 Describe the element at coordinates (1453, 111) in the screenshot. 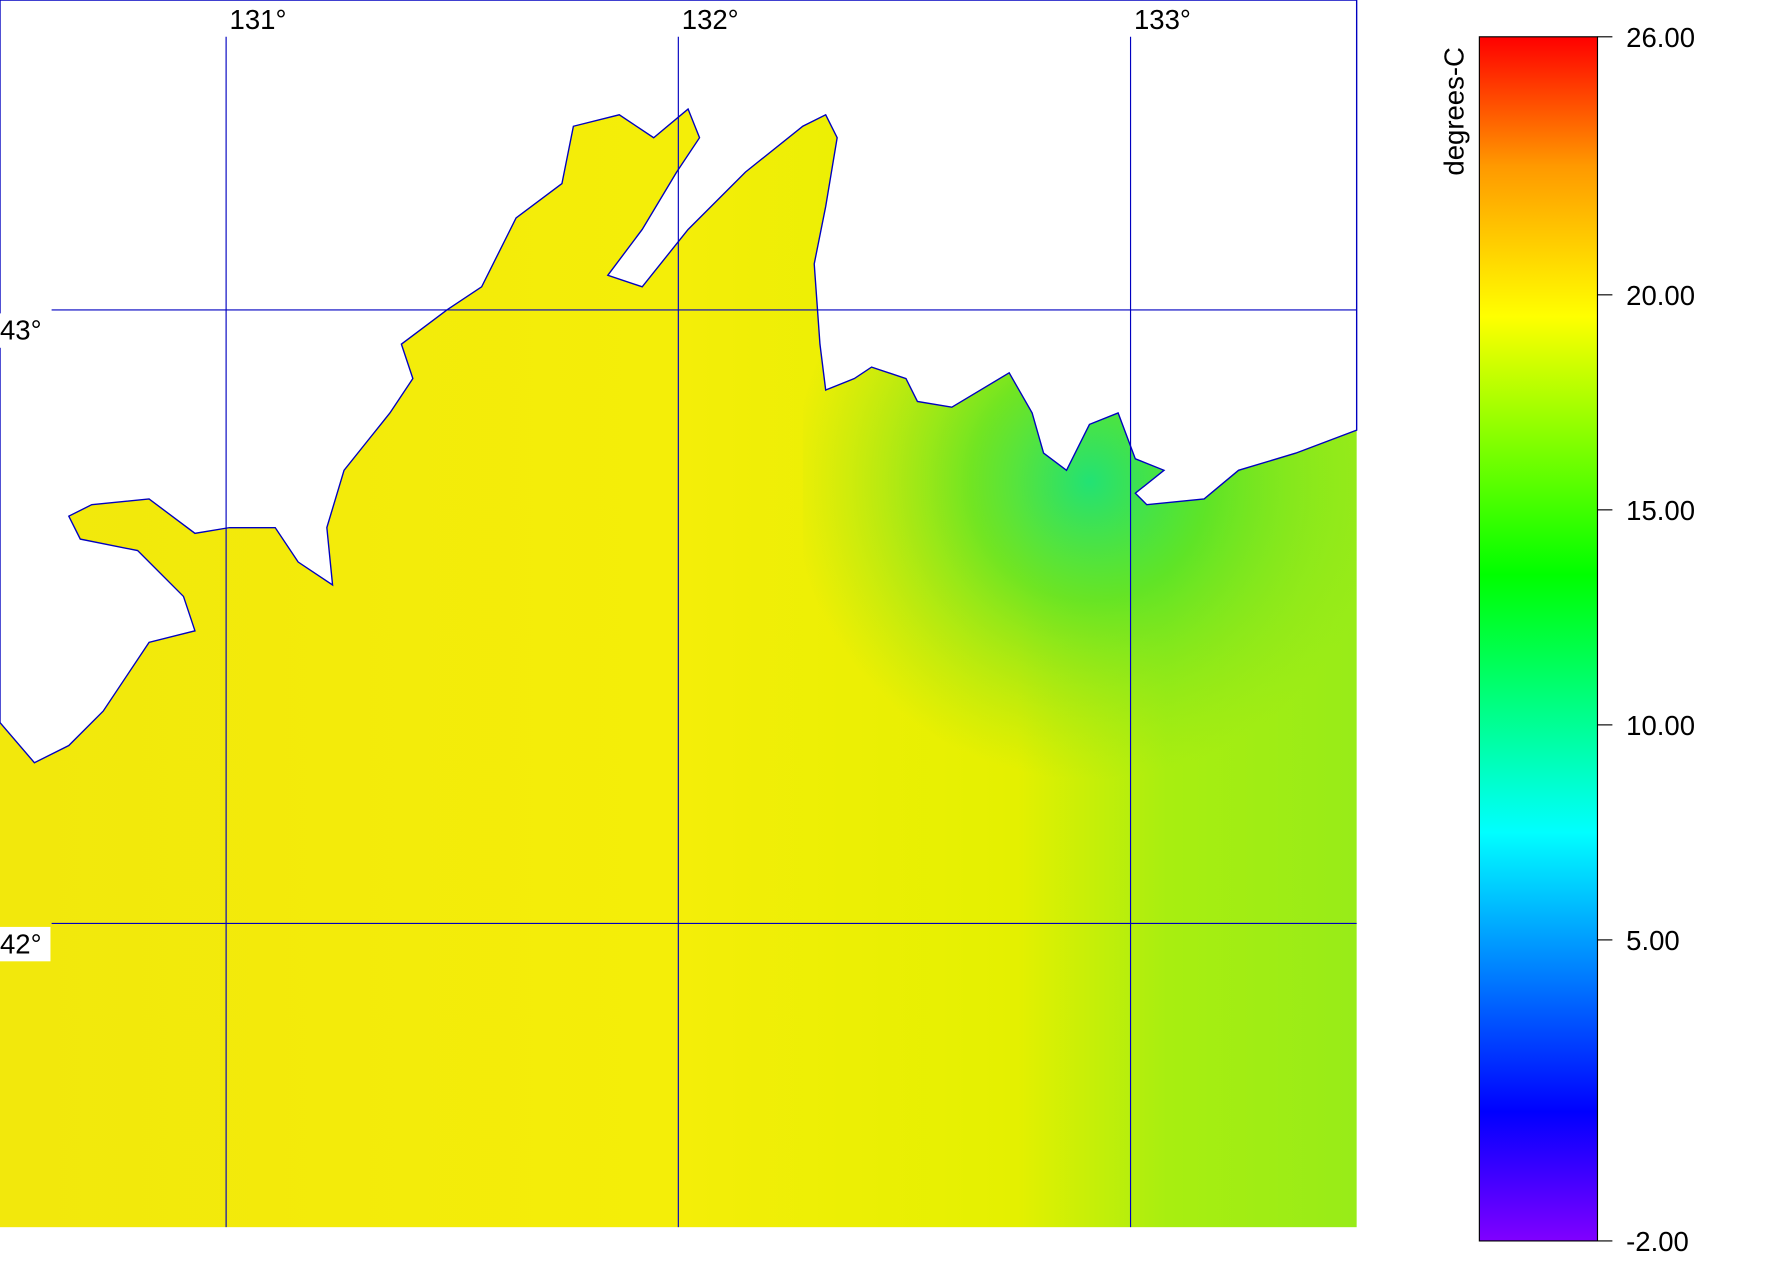

I see `colorbar-label: degrees-C` at that location.